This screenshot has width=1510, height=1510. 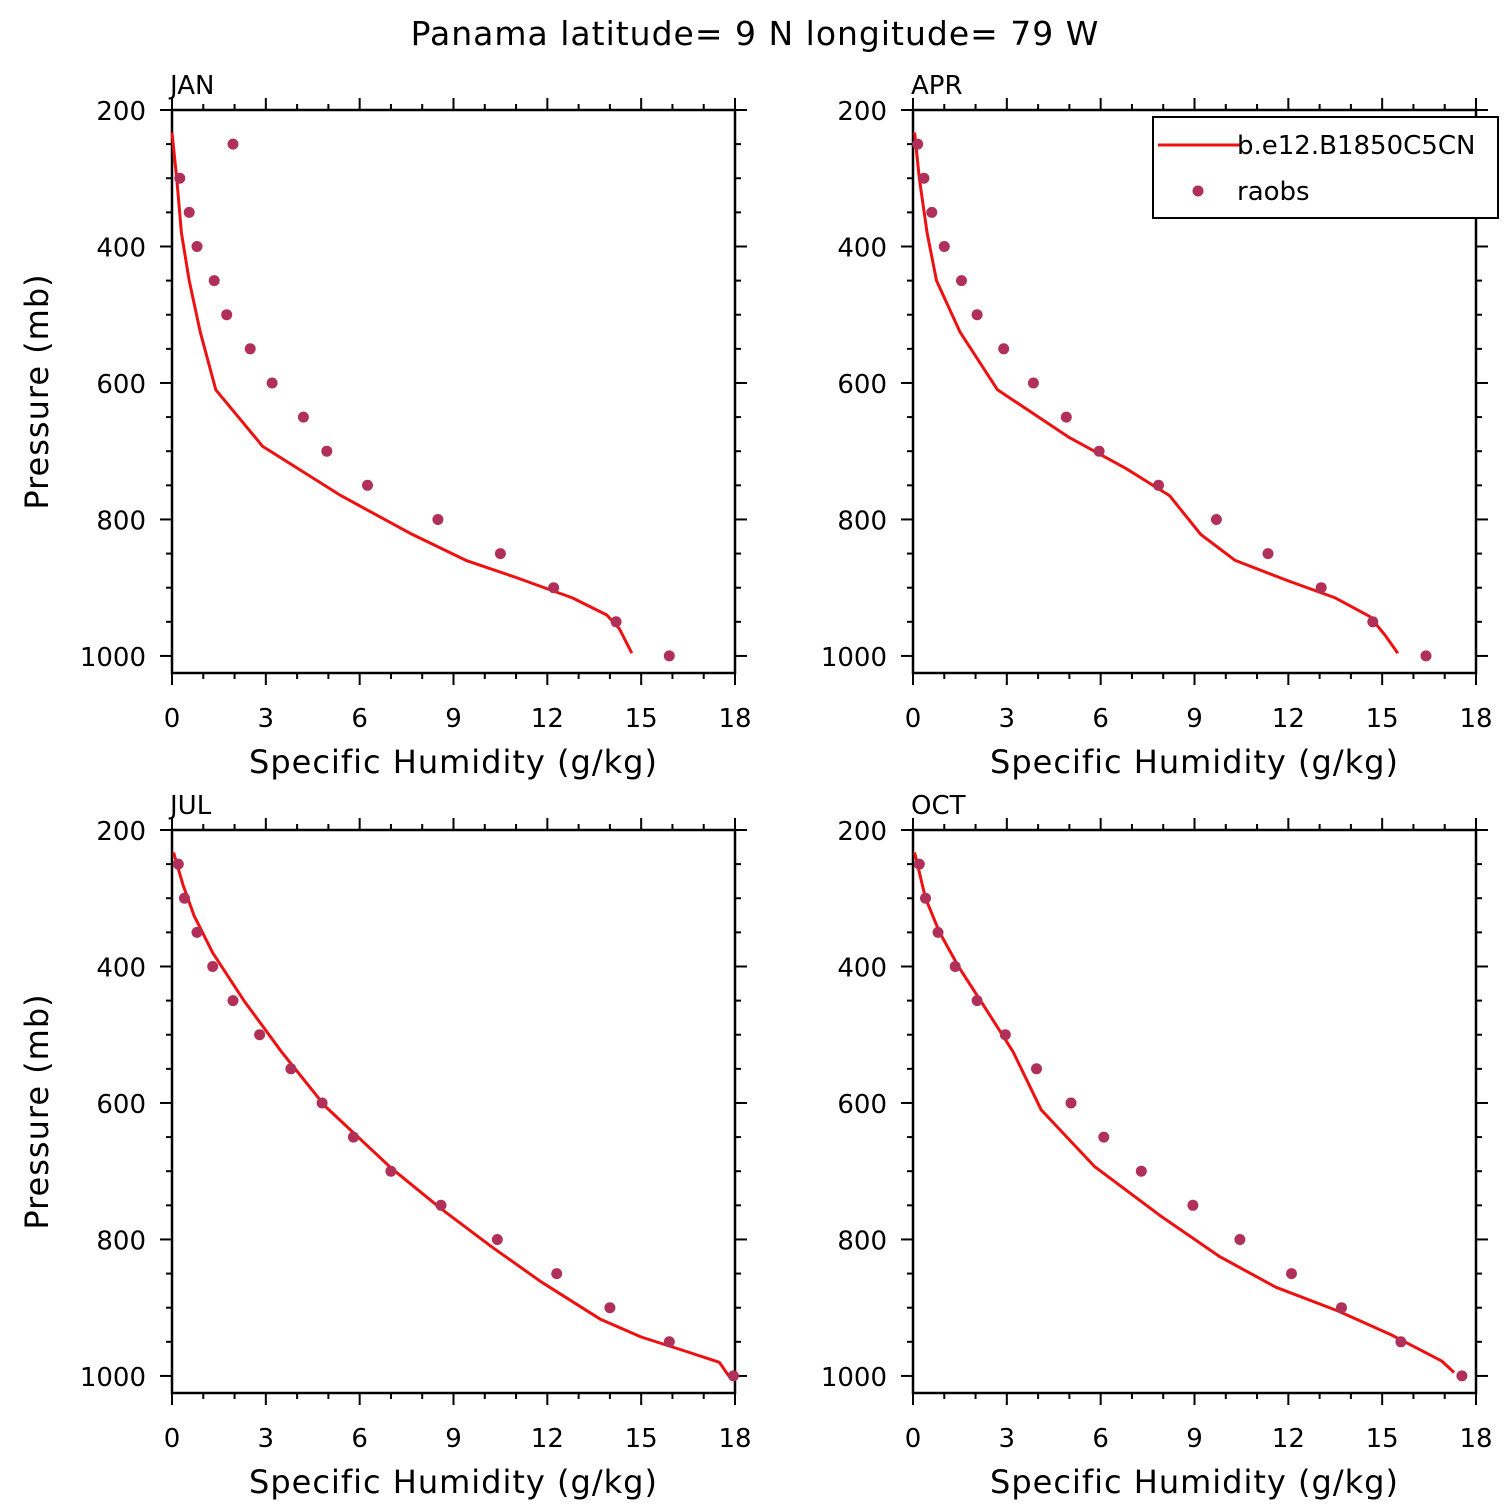 What do you see at coordinates (938, 806) in the screenshot?
I see `panel-label: OCT` at bounding box center [938, 806].